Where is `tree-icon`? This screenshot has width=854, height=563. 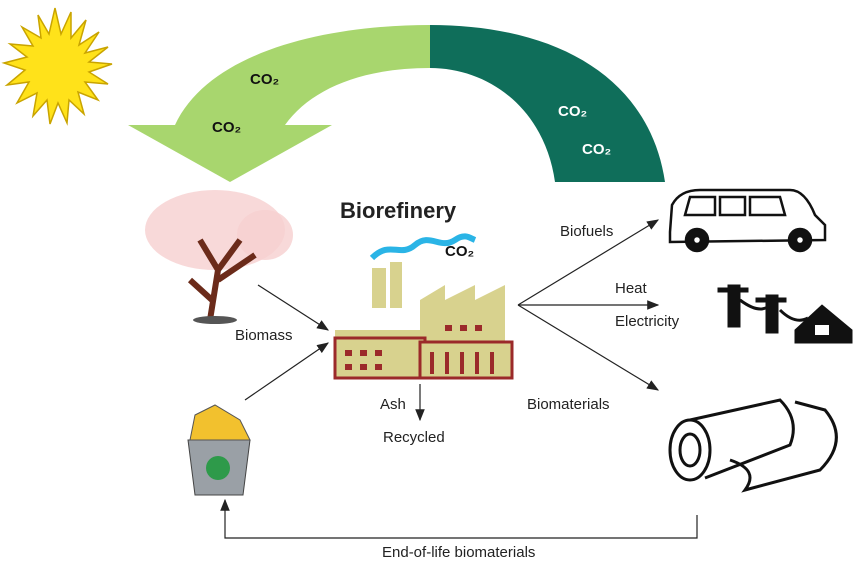 tree-icon is located at coordinates (219, 257).